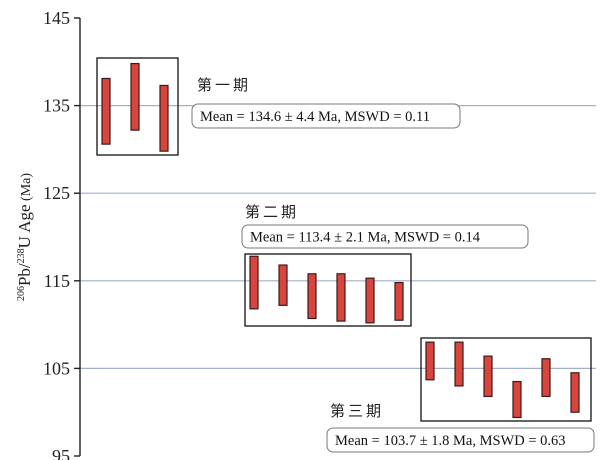 The height and width of the screenshot is (460, 600). I want to click on phase-label: 第三期, so click(357, 411).